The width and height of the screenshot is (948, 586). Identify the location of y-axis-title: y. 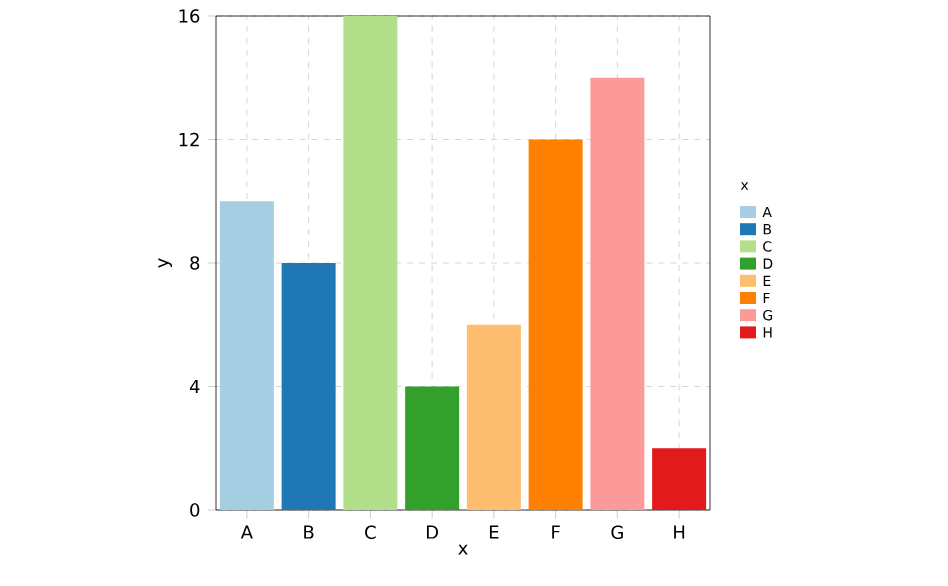
(165, 263).